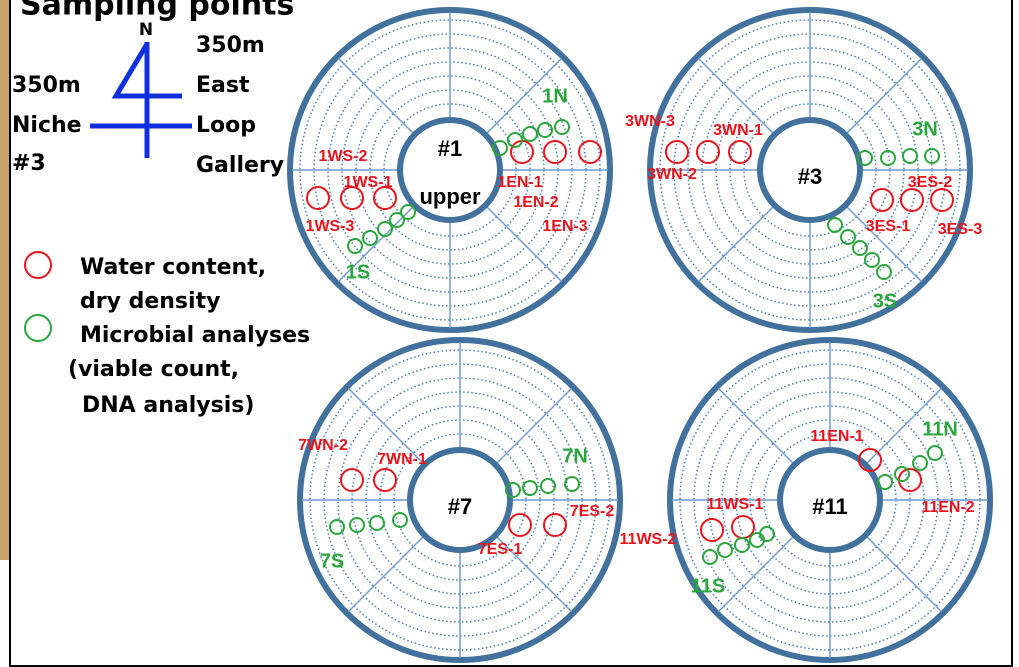  Describe the element at coordinates (168, 405) in the screenshot. I see `legend-label: DNA analysis)` at that location.